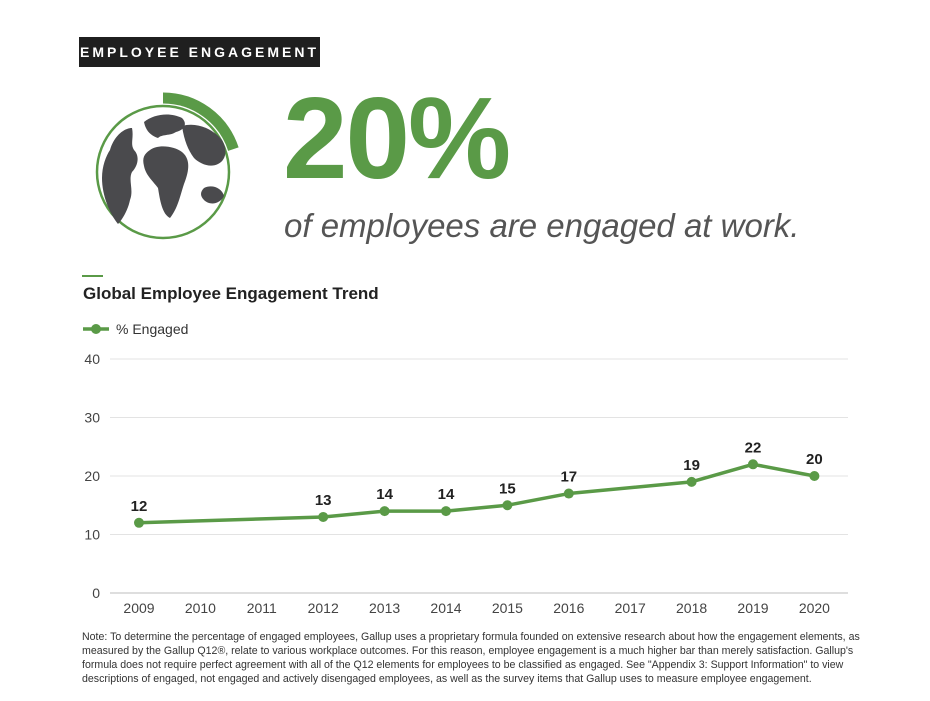 This screenshot has width=930, height=701. Describe the element at coordinates (568, 477) in the screenshot. I see `data-label: 17` at that location.